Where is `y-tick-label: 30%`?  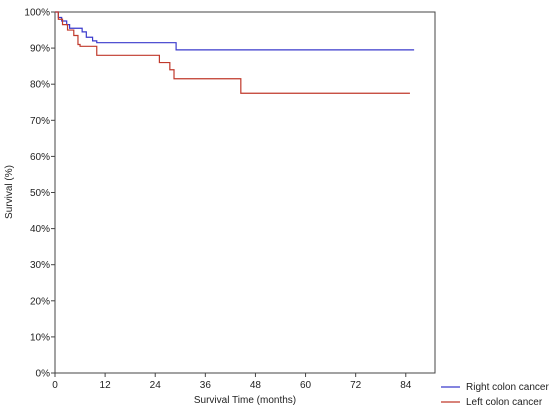
y-tick-label: 30% is located at coordinates (40, 265).